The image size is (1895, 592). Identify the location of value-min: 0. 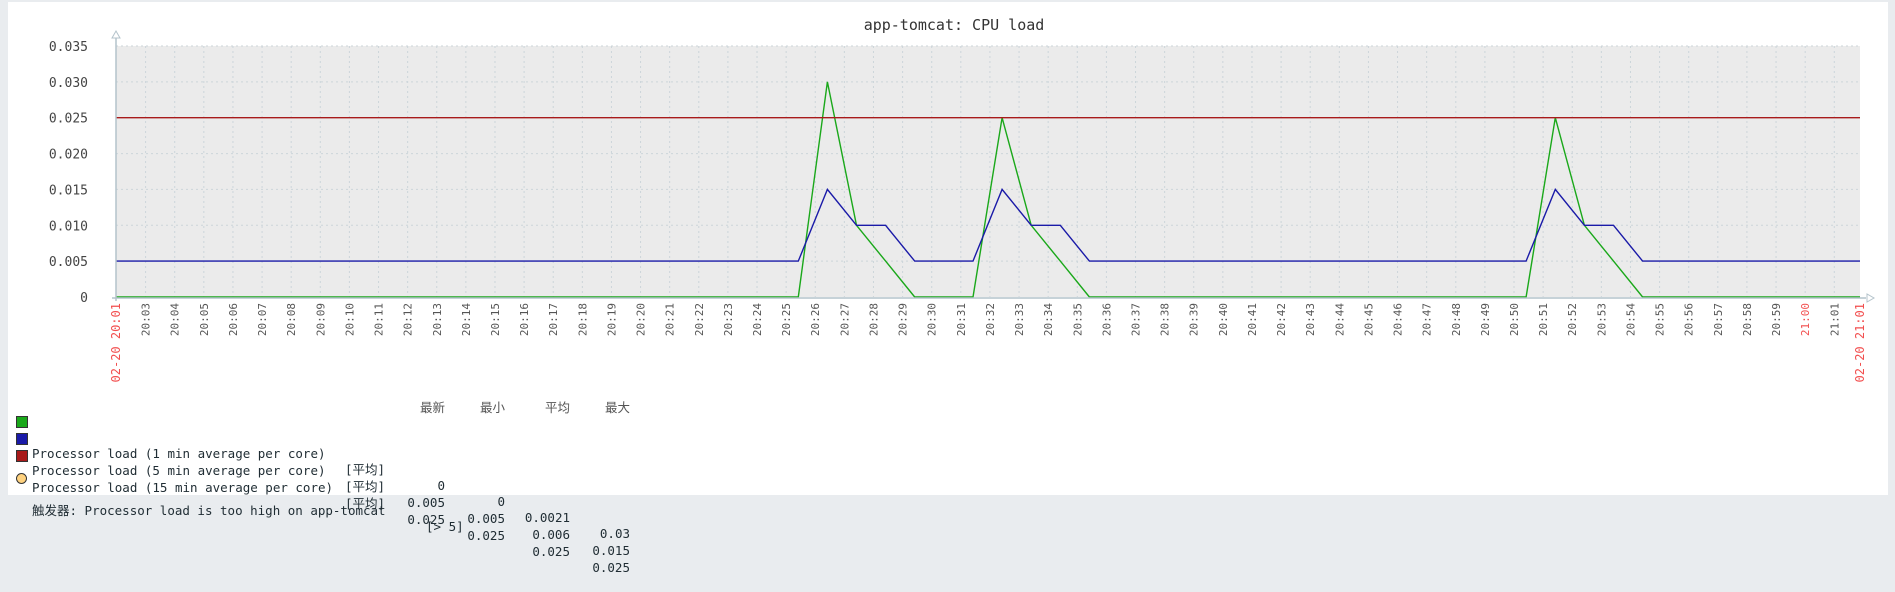
(501, 501).